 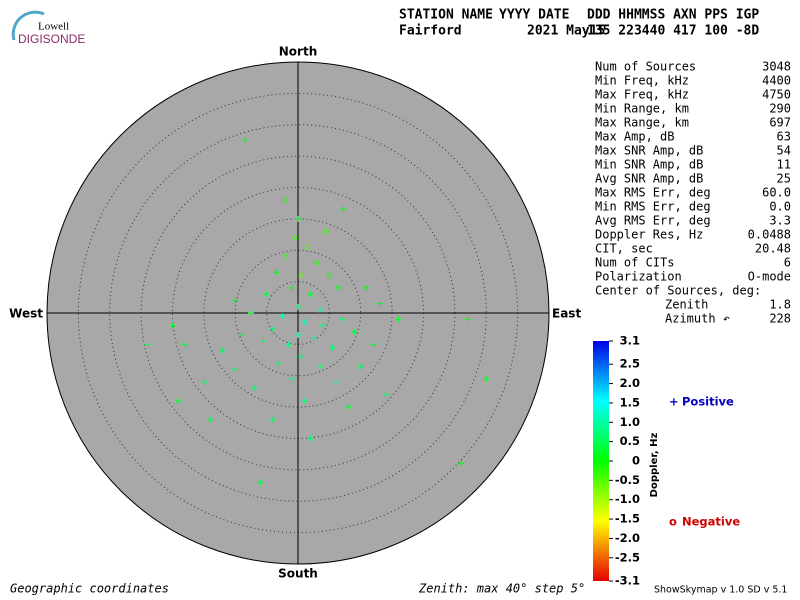 What do you see at coordinates (673, 31) in the screenshot?
I see `header-value: 135 223440 417 100 -8D` at bounding box center [673, 31].